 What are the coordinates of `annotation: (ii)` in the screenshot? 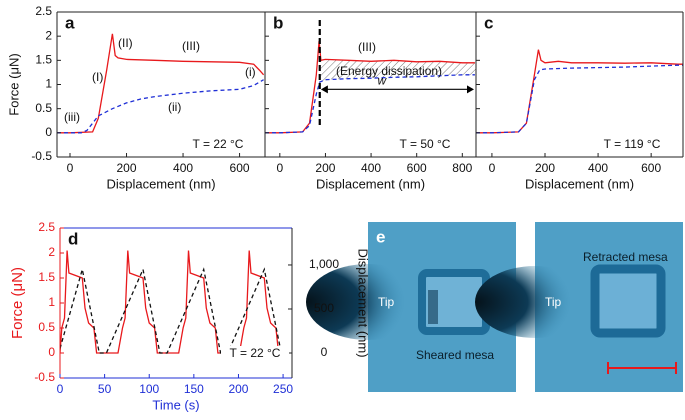 It's located at (174, 107).